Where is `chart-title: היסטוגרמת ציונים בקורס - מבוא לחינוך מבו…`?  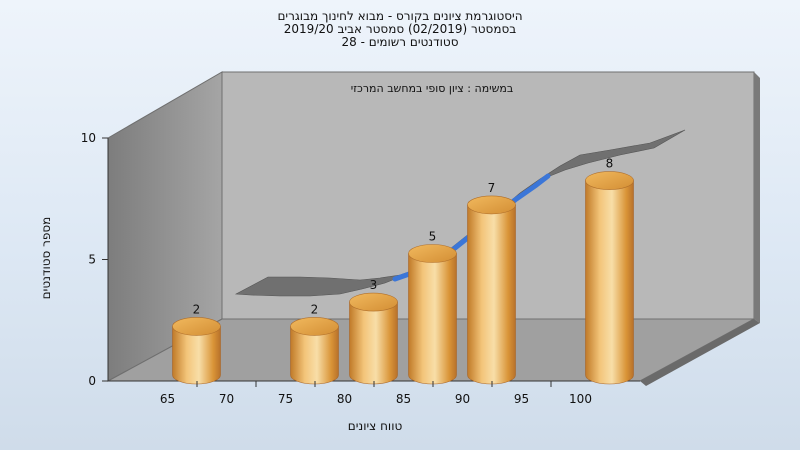 chart-title: היסטוגרמת ציונים בקורס - מבוא לחינוך מבו… is located at coordinates (400, 29).